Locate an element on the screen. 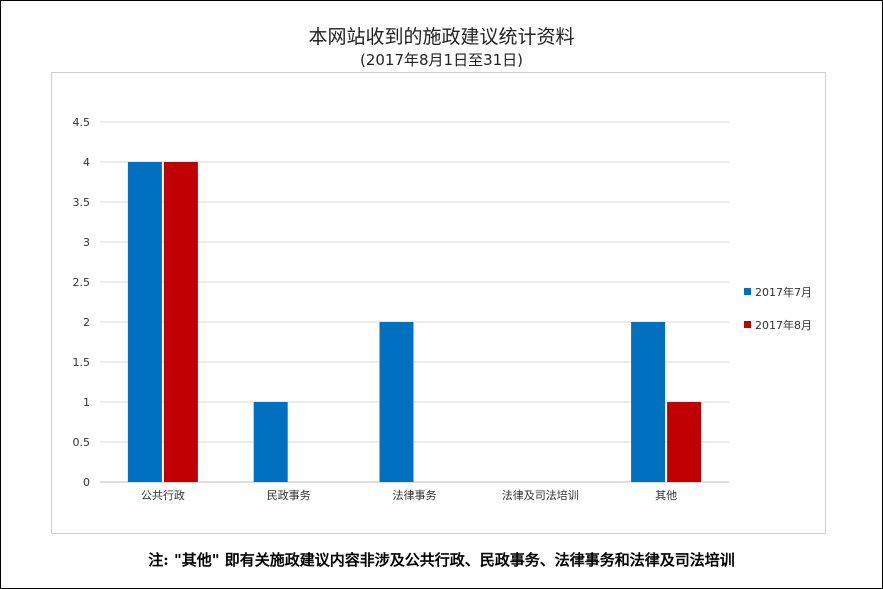 The width and height of the screenshot is (883, 589). y-tick-label: 2 is located at coordinates (86, 322).